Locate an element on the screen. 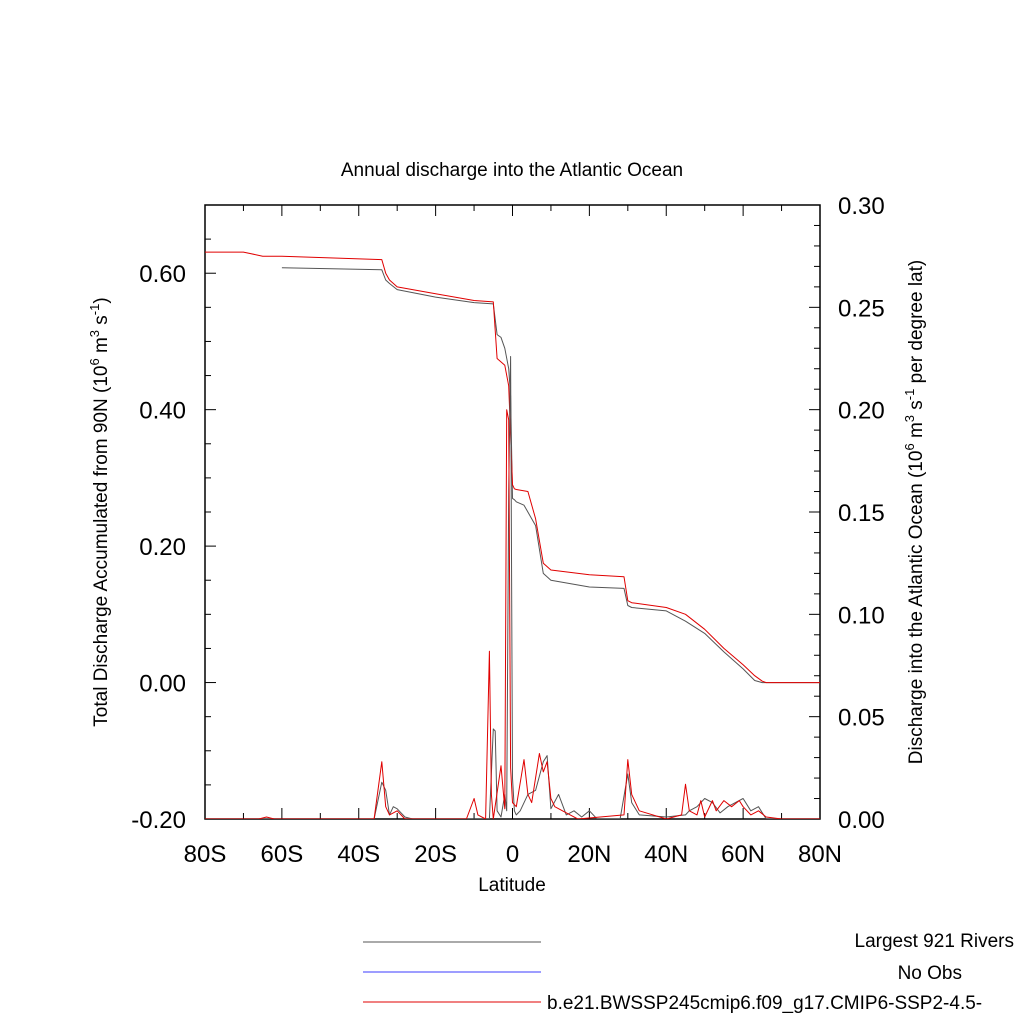  x-tick-label: 0 is located at coordinates (512, 854).